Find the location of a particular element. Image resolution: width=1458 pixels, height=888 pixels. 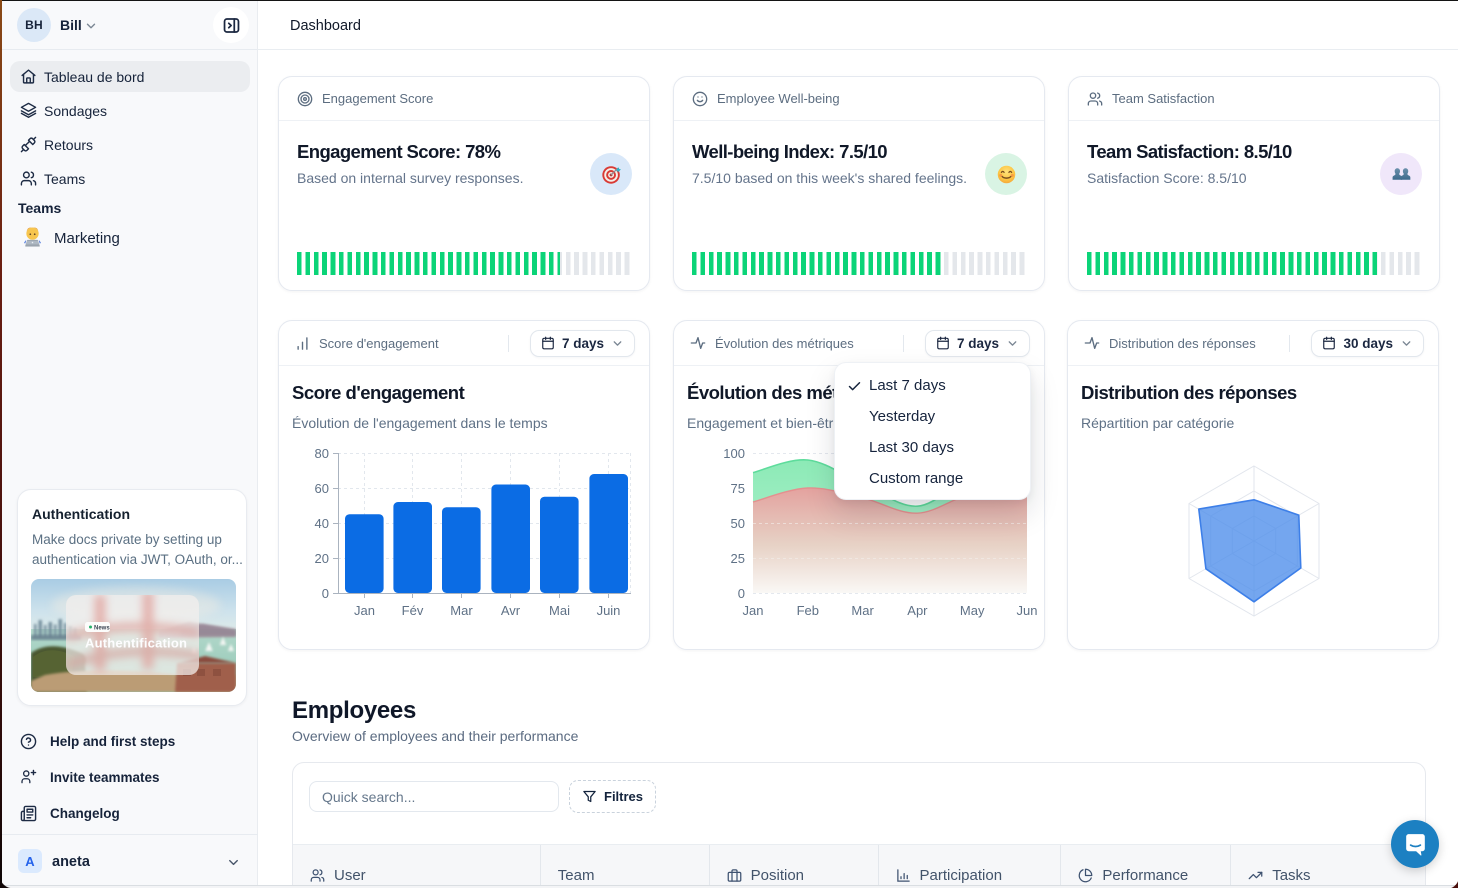

svg-text: 20 is located at coordinates (322, 558).